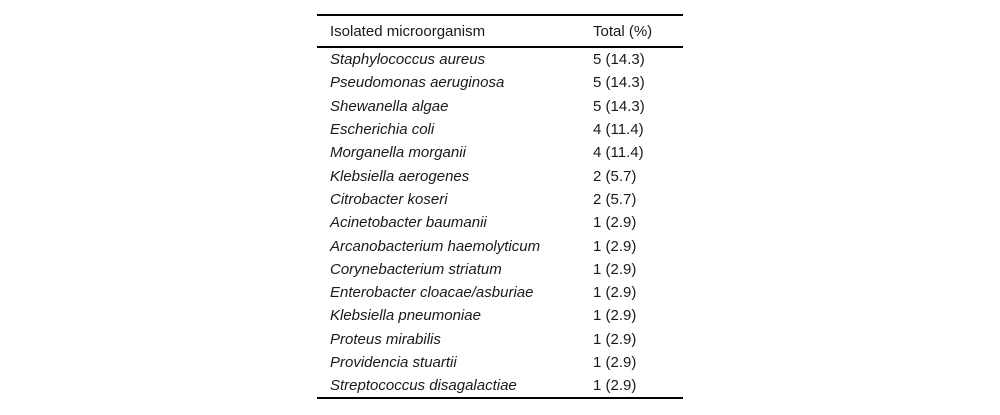 This screenshot has height=415, width=1000. What do you see at coordinates (500, 175) in the screenshot?
I see `table-row: Klebsiella aerogenes 2 (5.7)` at bounding box center [500, 175].